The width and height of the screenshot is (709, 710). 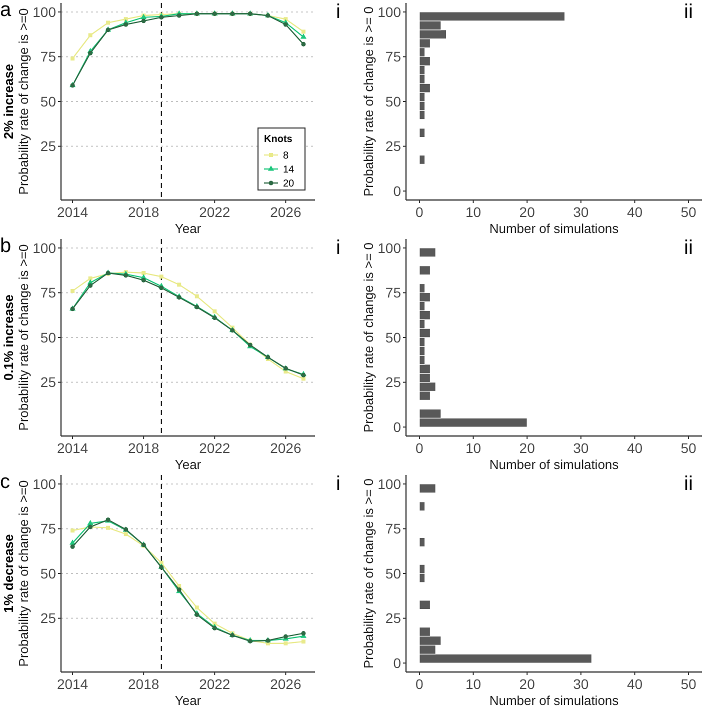 I want to click on text: a, so click(x=6, y=10).